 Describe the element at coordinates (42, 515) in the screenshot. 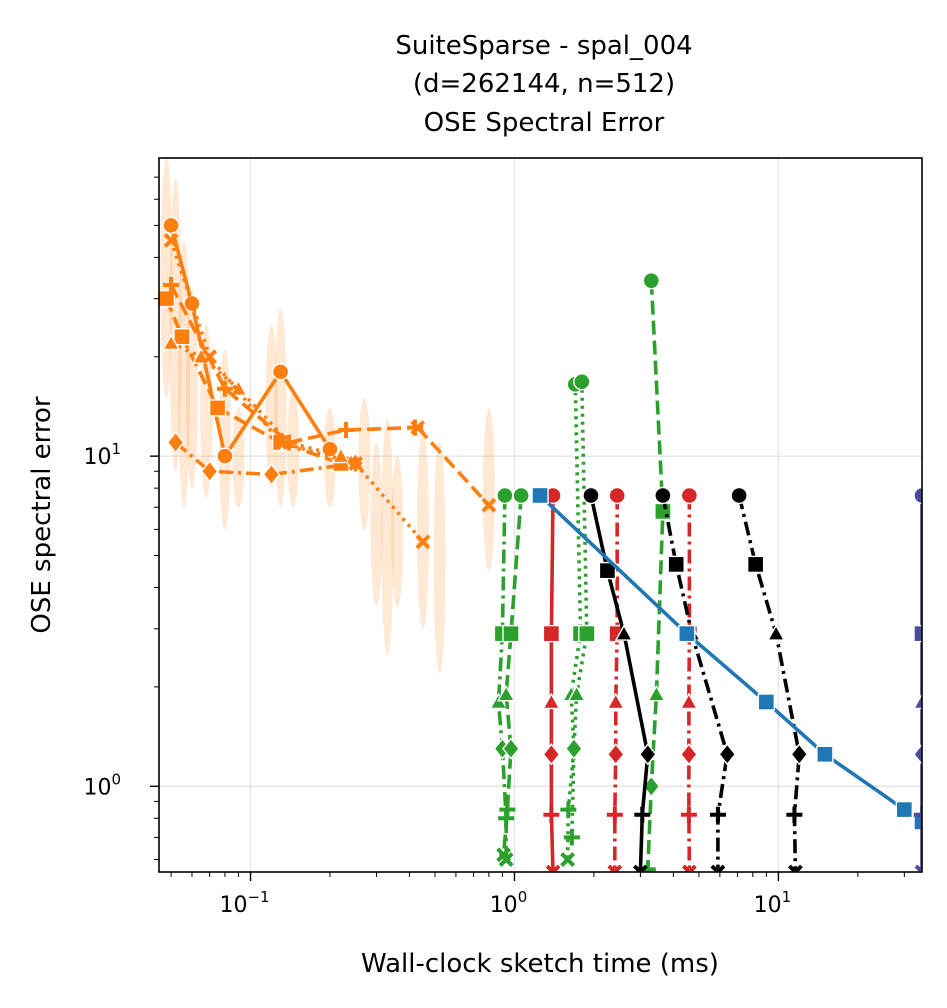

I see `y-axis-label: OSE spectral error` at that location.